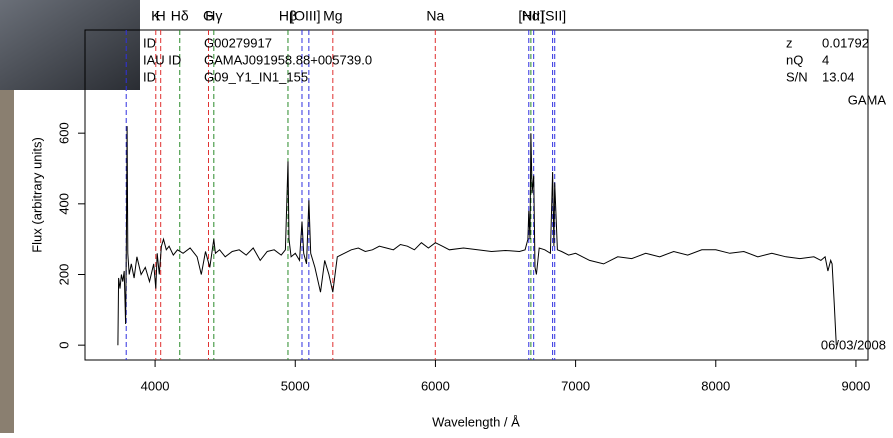  I want to click on stat-key: z, so click(789, 42).